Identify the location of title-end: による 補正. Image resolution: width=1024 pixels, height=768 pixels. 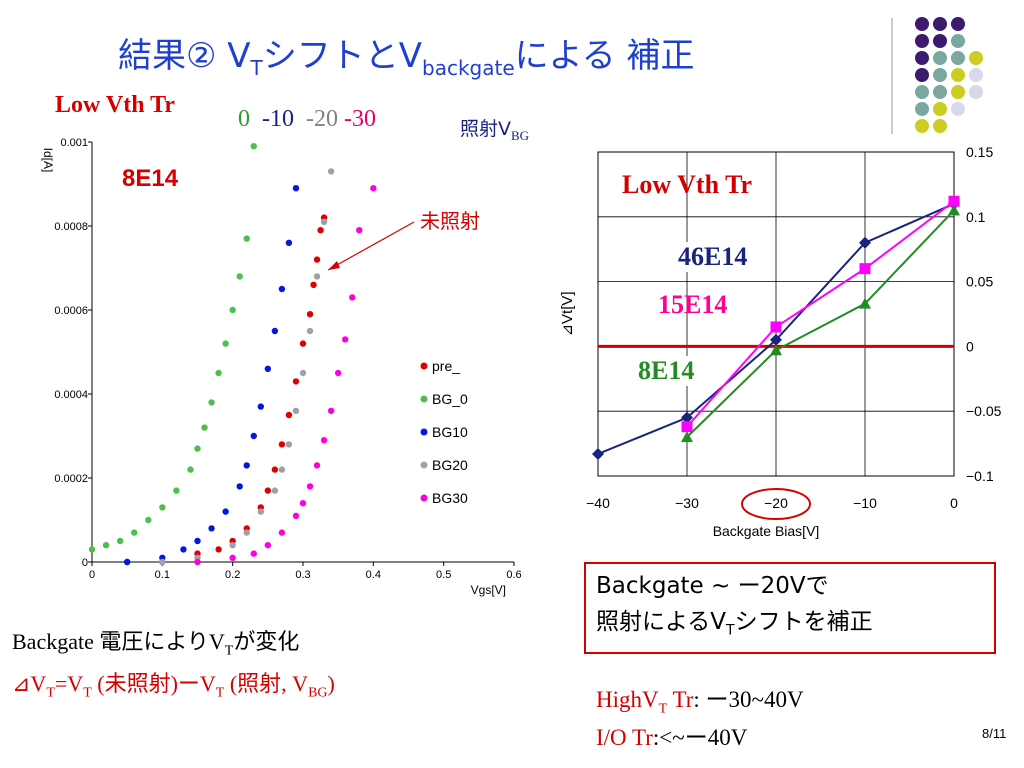
(604, 56).